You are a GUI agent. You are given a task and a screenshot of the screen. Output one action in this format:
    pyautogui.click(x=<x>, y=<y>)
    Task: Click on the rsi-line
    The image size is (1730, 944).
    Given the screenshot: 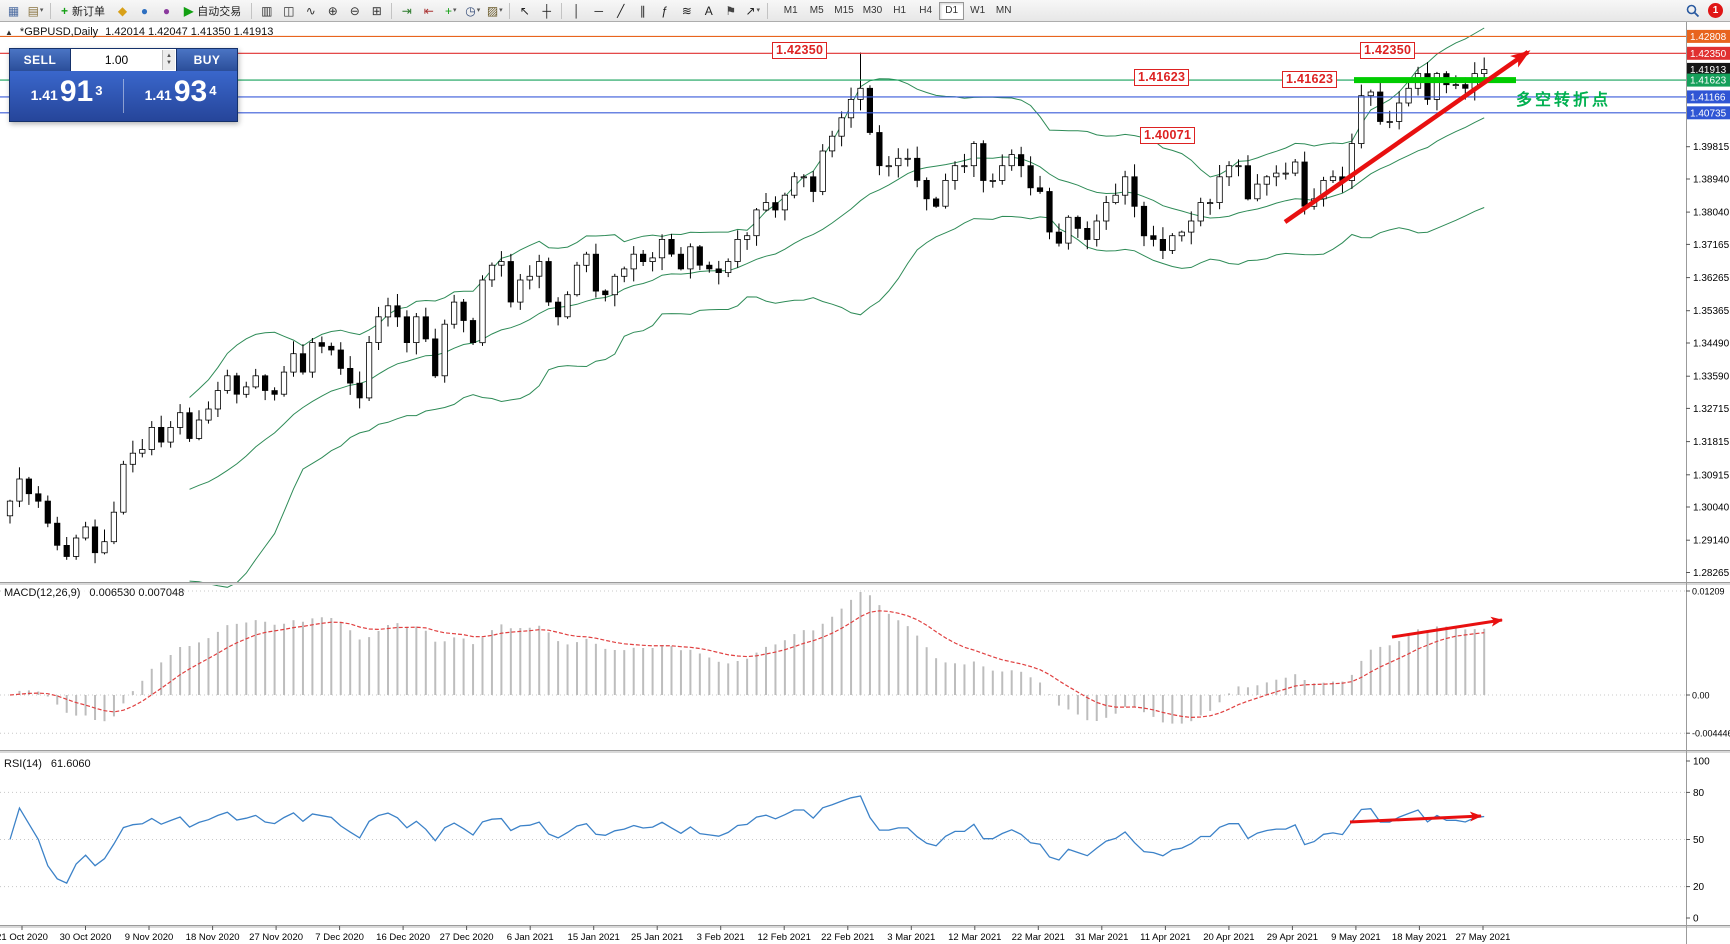 What is the action you would take?
    pyautogui.click(x=747, y=839)
    